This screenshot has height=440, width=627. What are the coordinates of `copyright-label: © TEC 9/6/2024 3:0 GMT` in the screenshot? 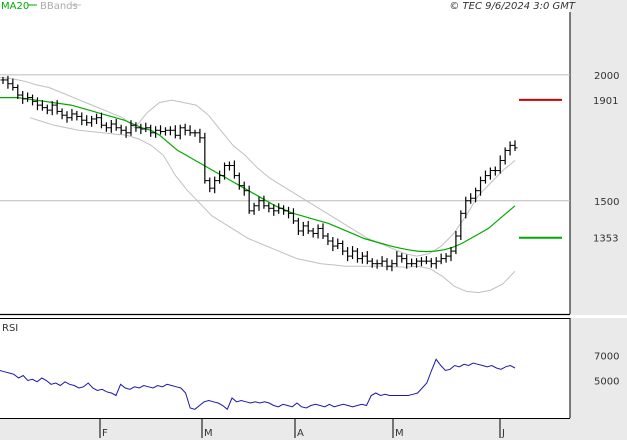 It's located at (512, 6).